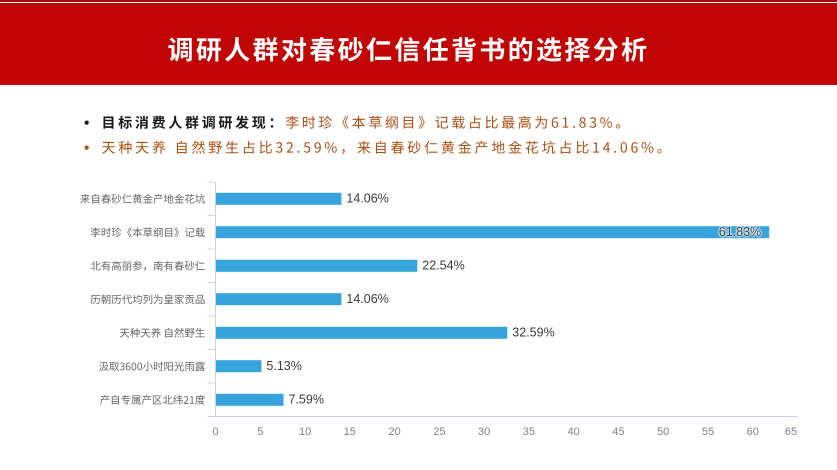 This screenshot has height=470, width=837. I want to click on svg-text: 55, so click(708, 432).